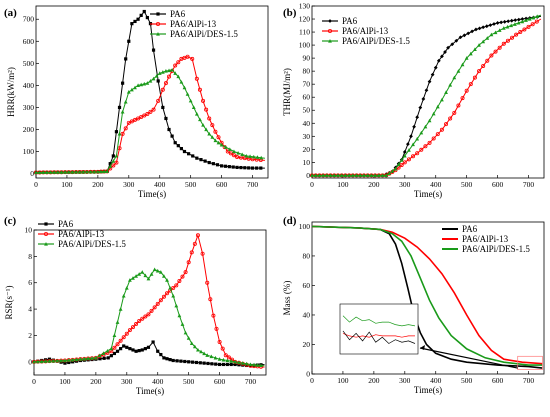 This screenshot has width=550, height=417. I want to click on y-tick-label: 10, so click(307, 162).